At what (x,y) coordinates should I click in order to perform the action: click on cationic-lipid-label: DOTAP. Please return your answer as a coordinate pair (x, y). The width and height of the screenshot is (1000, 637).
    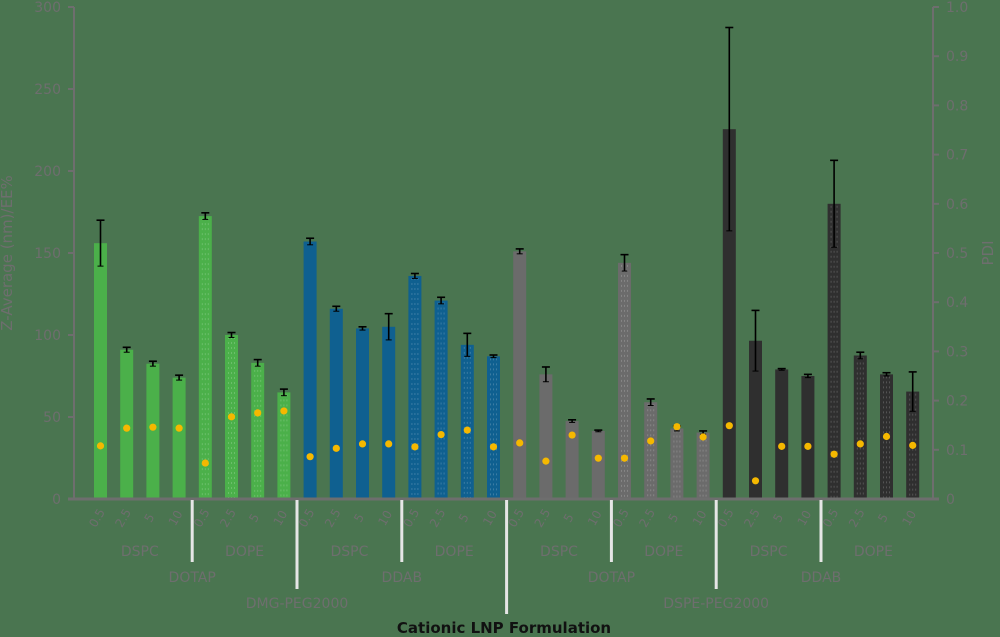
    Looking at the image, I should click on (192, 578).